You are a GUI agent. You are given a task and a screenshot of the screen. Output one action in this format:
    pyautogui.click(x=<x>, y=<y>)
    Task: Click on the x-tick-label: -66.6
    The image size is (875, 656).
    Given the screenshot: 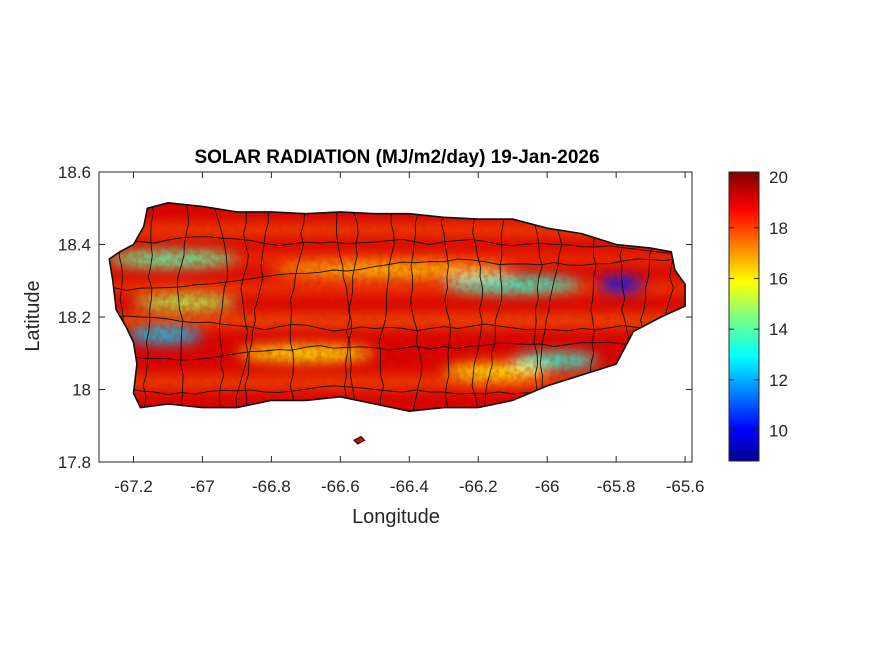 What is the action you would take?
    pyautogui.click(x=340, y=486)
    